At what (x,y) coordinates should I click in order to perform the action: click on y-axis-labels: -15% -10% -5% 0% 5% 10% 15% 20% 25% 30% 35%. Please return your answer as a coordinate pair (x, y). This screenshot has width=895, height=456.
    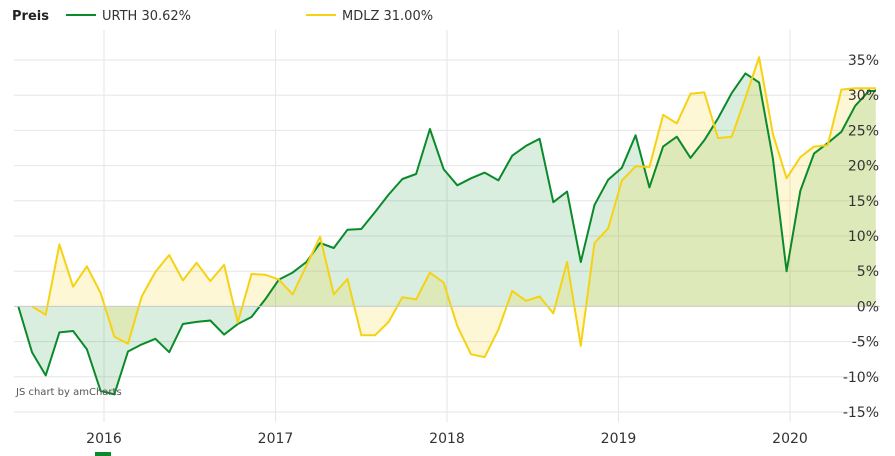
    Looking at the image, I should click on (861, 237).